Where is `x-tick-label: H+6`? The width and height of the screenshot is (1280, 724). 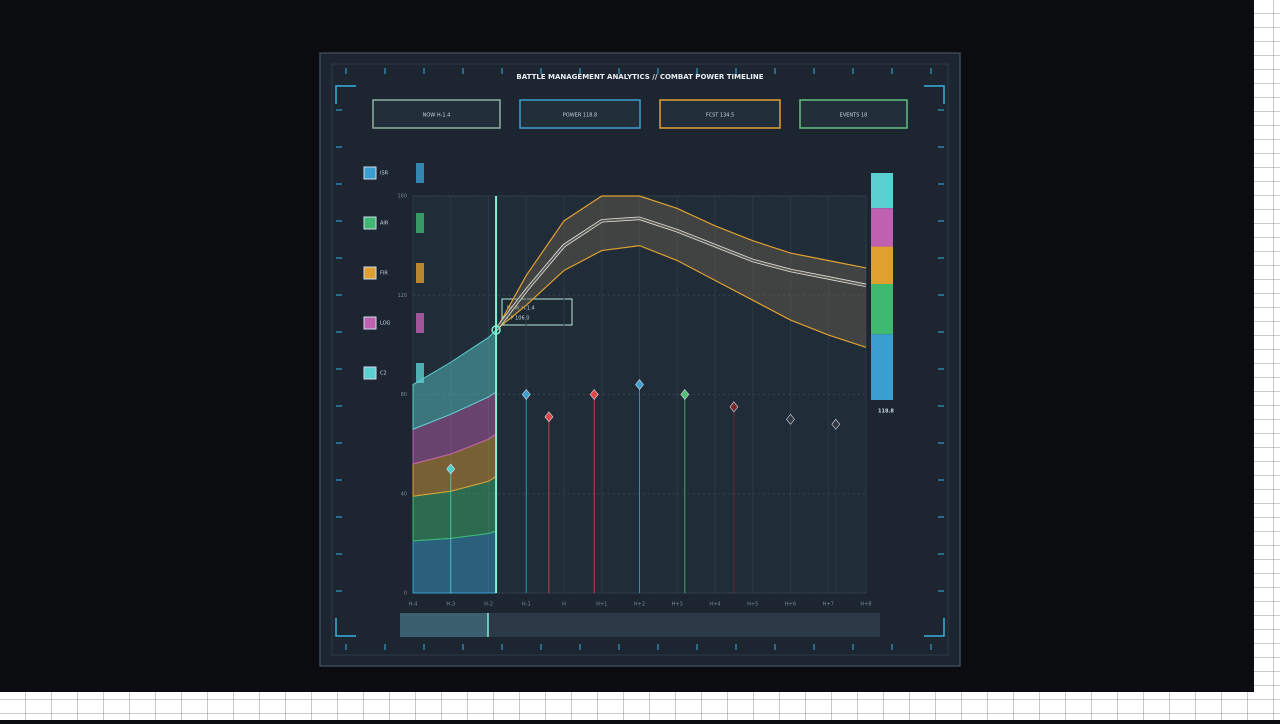 x-tick-label: H+6 is located at coordinates (790, 605).